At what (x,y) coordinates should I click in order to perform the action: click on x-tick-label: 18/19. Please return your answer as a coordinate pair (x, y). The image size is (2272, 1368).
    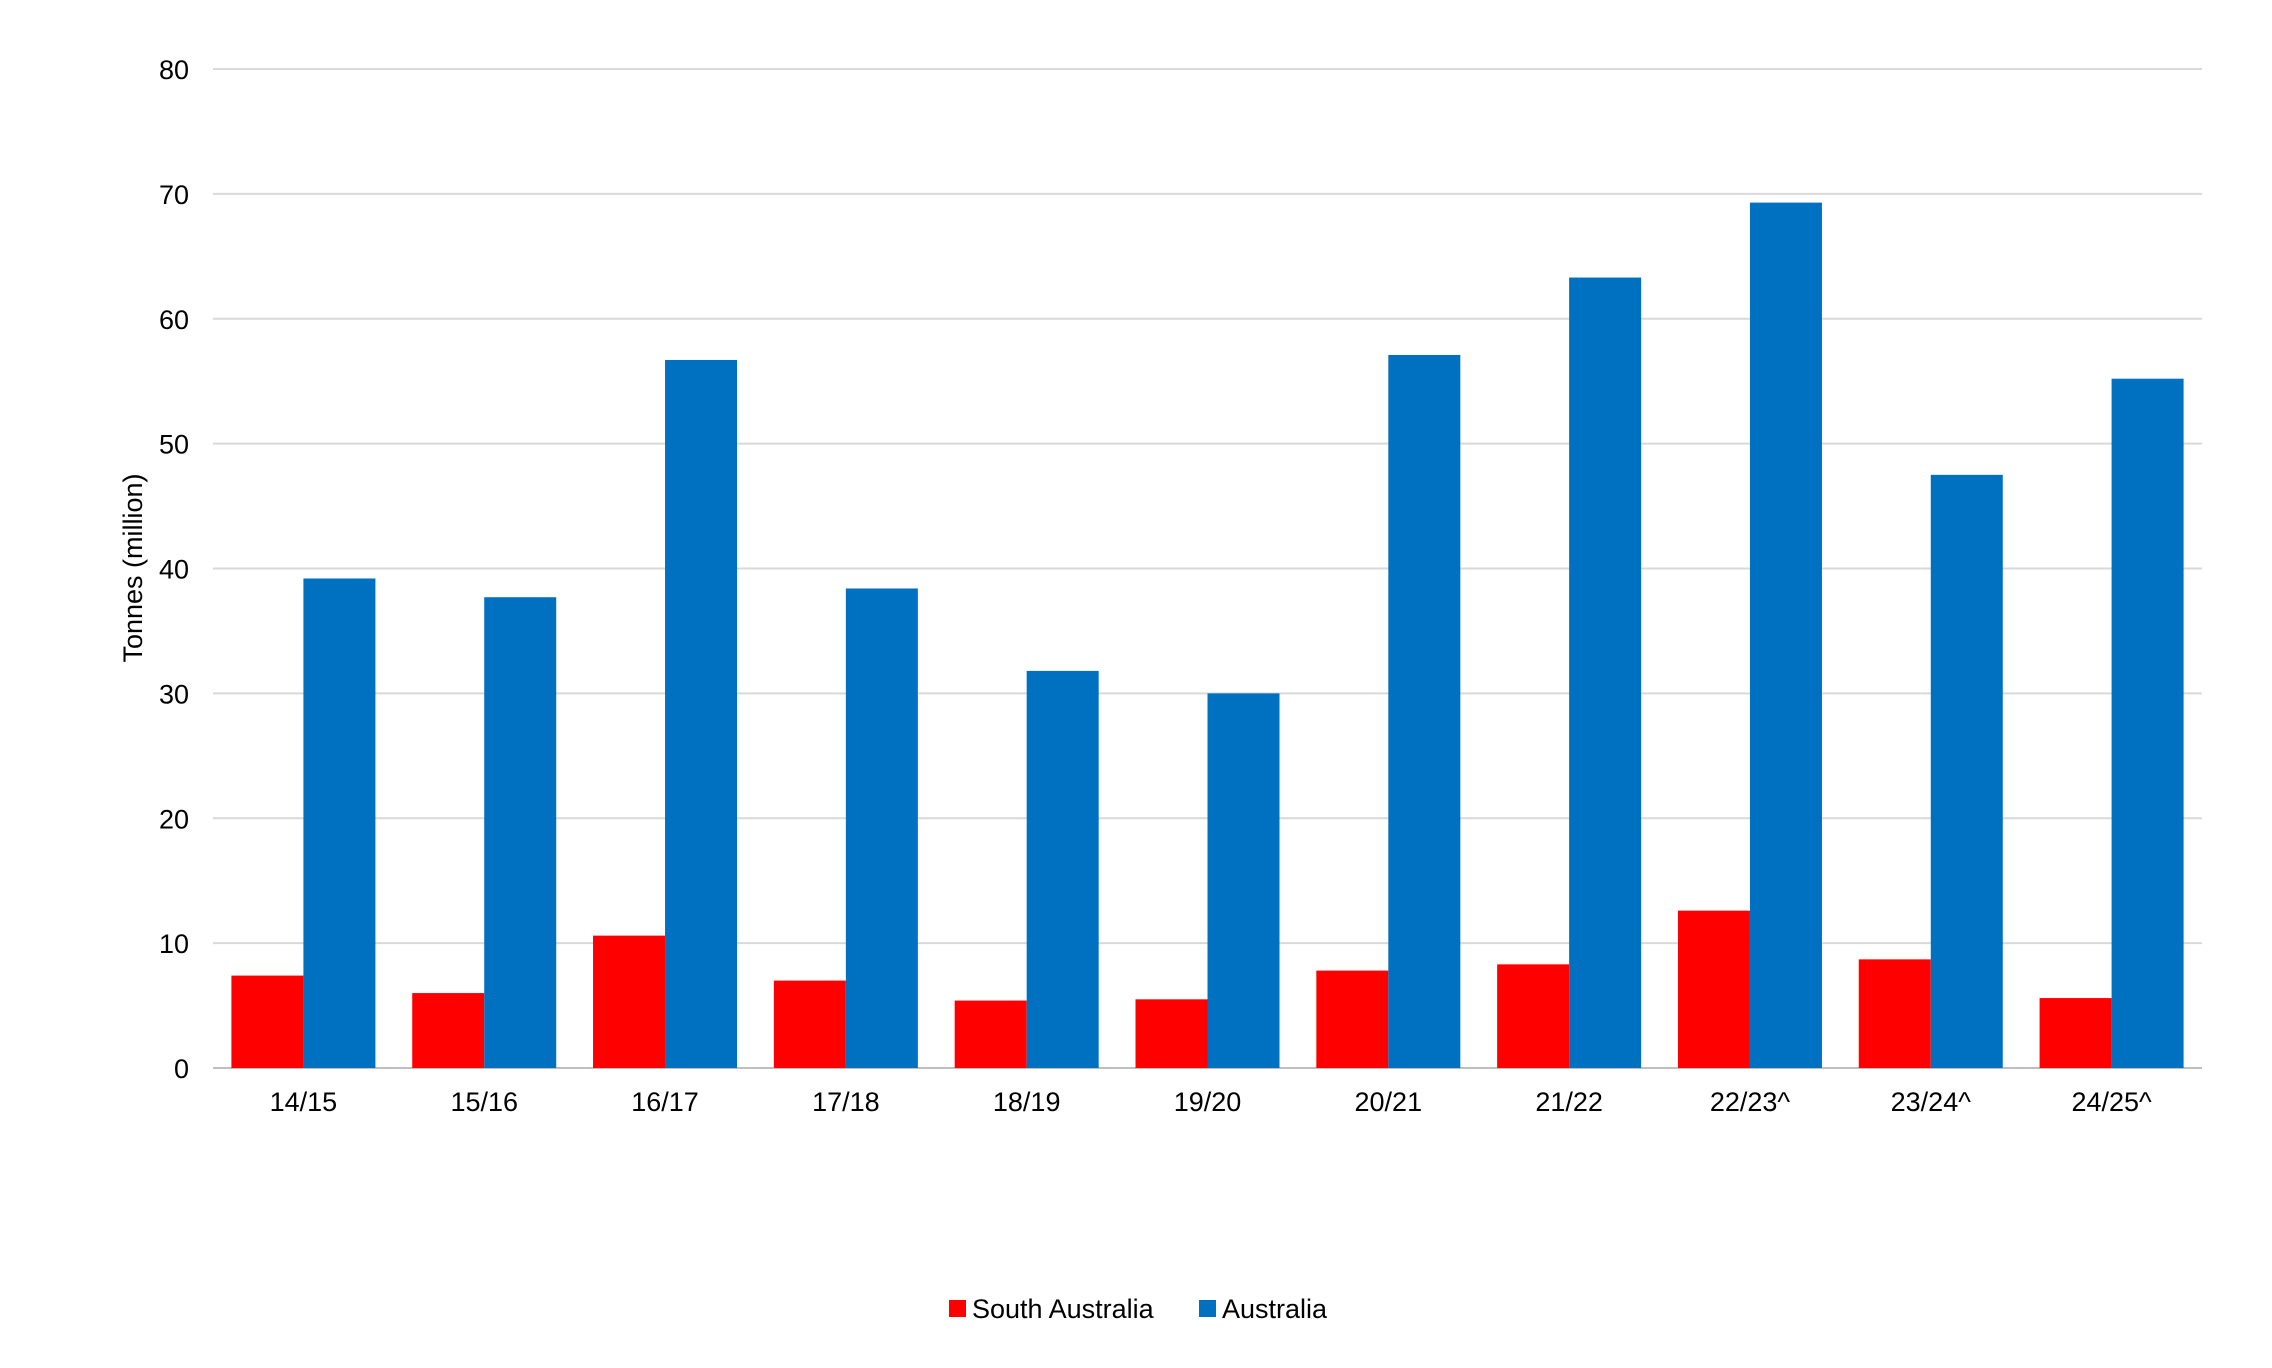
    Looking at the image, I should click on (1027, 1102).